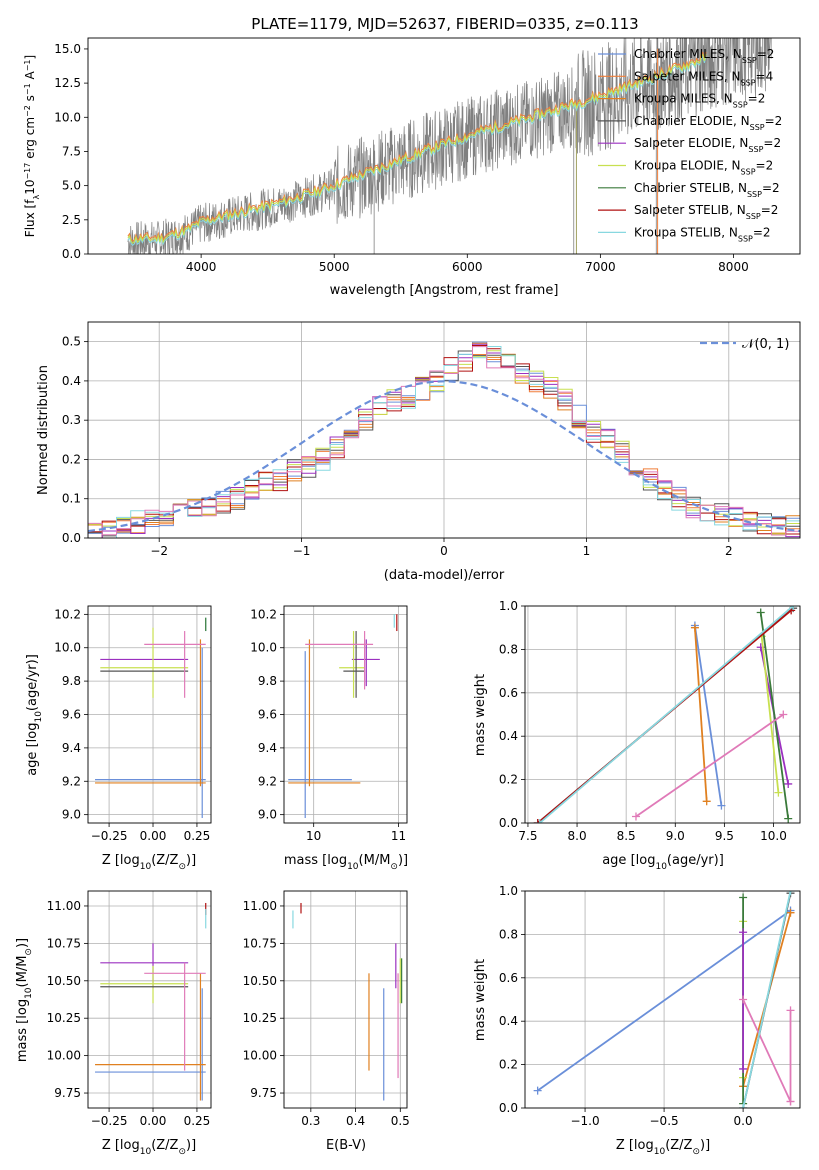  What do you see at coordinates (666, 714) in the screenshot?
I see `series-line` at bounding box center [666, 714].